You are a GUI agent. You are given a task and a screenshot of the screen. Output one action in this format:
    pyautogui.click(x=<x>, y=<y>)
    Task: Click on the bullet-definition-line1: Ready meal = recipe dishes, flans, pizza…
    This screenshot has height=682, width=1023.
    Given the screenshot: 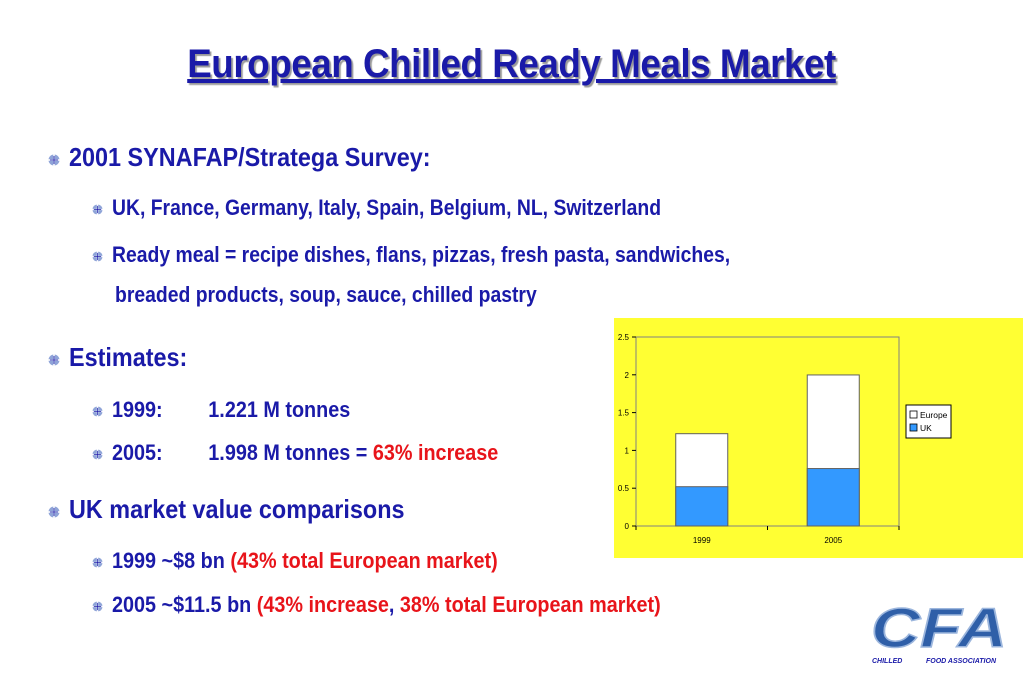 What is the action you would take?
    pyautogui.click(x=421, y=254)
    